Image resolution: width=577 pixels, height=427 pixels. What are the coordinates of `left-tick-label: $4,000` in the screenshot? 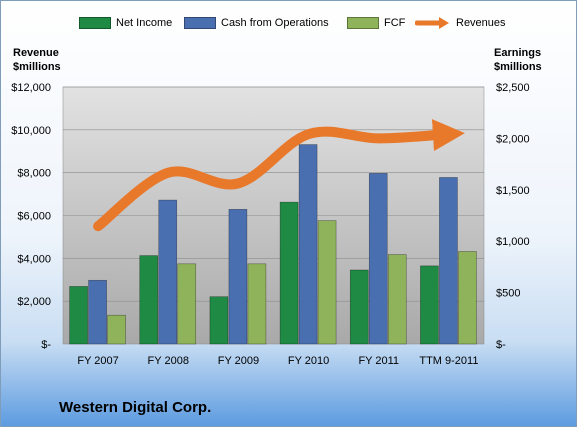 It's located at (34, 259).